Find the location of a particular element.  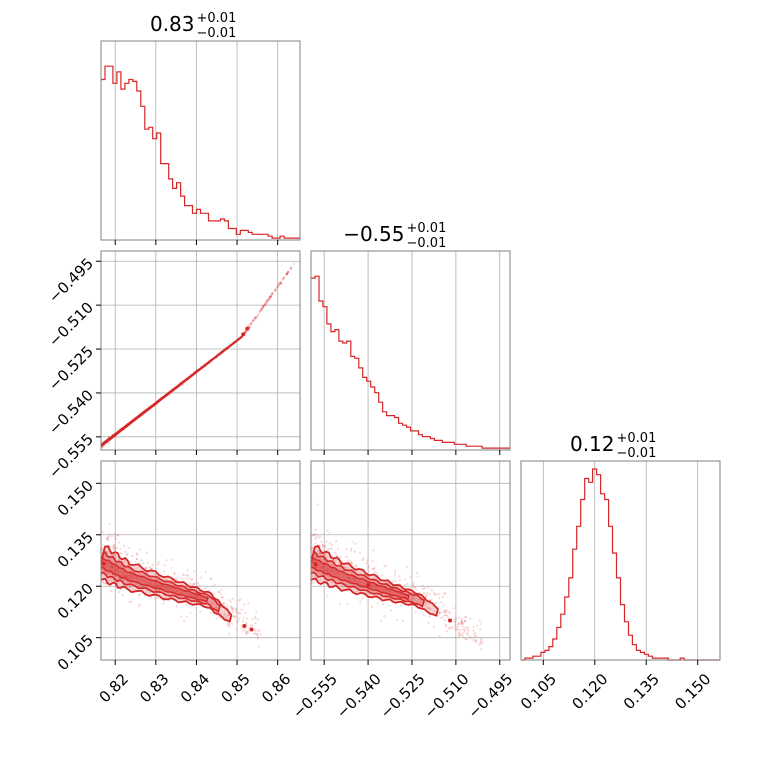

y-tick-label: 0.120 is located at coordinates (75, 601).